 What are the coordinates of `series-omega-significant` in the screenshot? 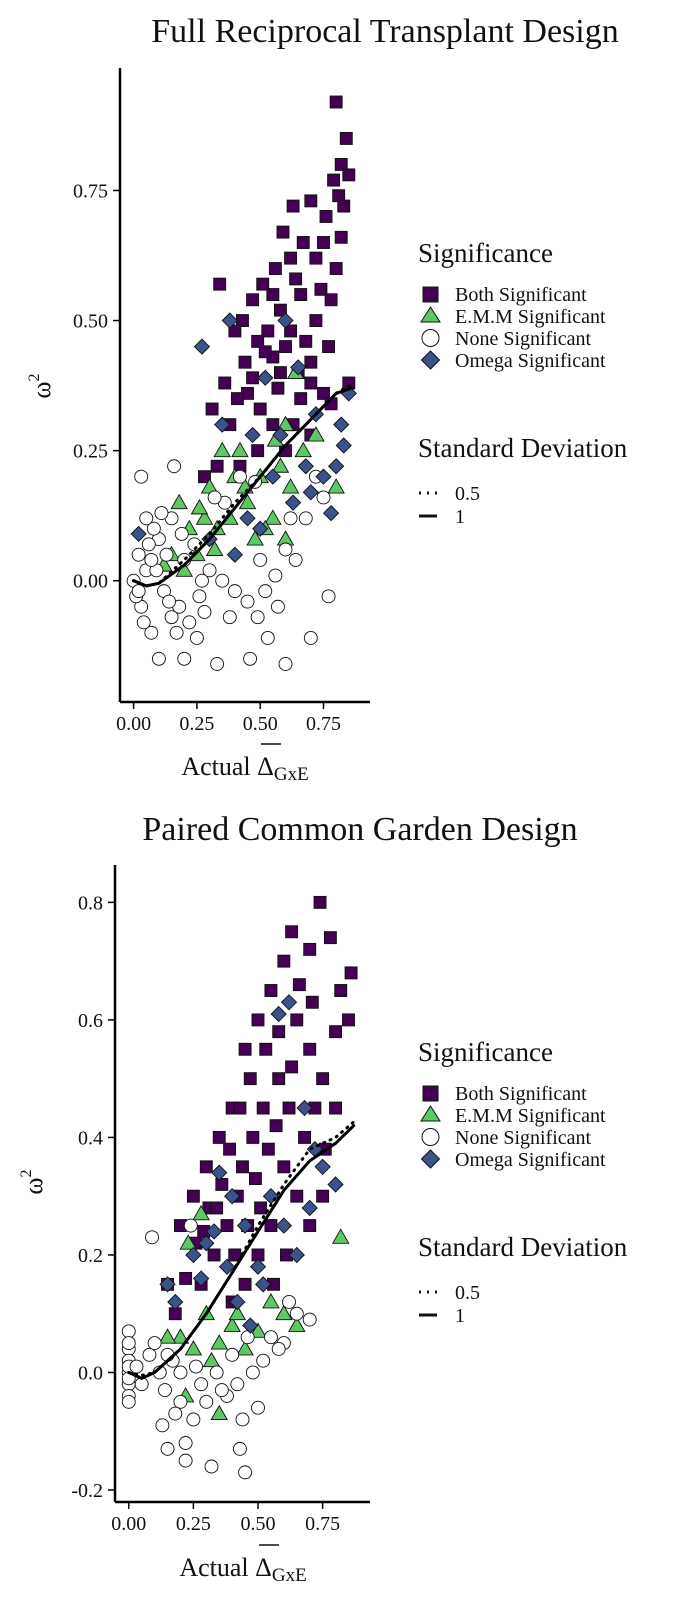 It's located at (243, 437).